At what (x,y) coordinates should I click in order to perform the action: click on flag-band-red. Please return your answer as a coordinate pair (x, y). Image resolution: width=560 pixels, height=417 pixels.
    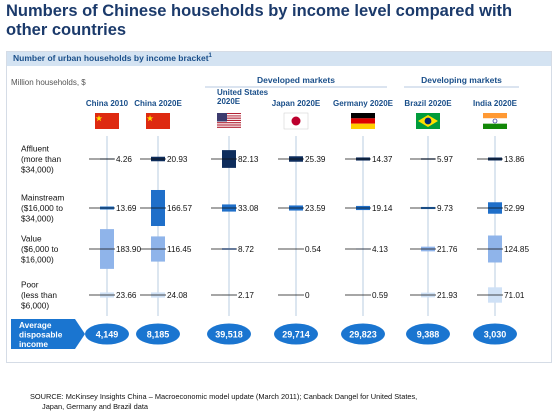
    Looking at the image, I should click on (363, 121).